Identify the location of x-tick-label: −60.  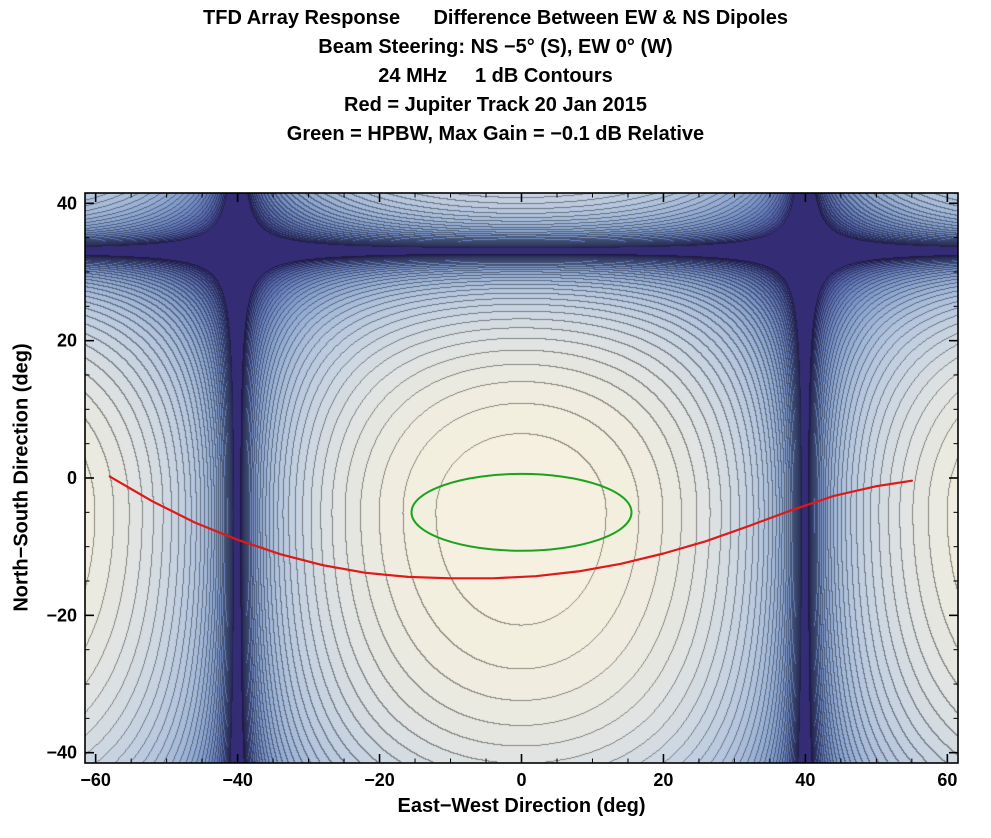
(95, 780).